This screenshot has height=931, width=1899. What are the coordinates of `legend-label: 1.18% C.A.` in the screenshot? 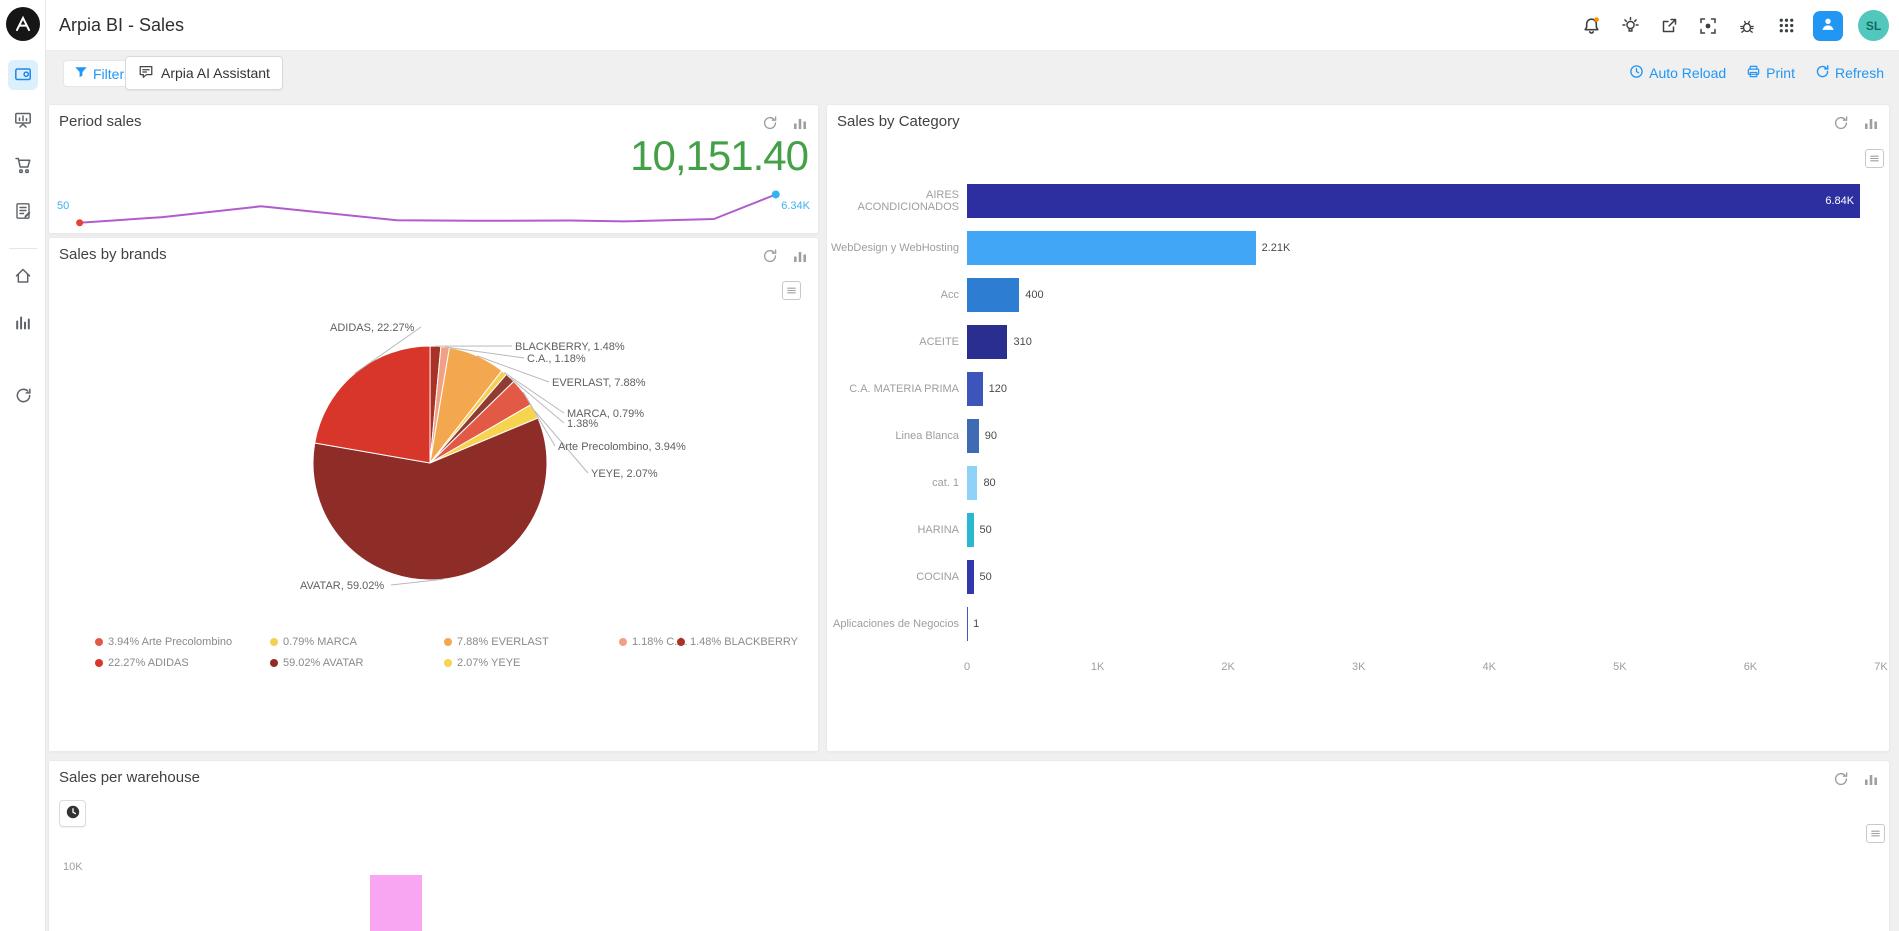 It's located at (660, 642).